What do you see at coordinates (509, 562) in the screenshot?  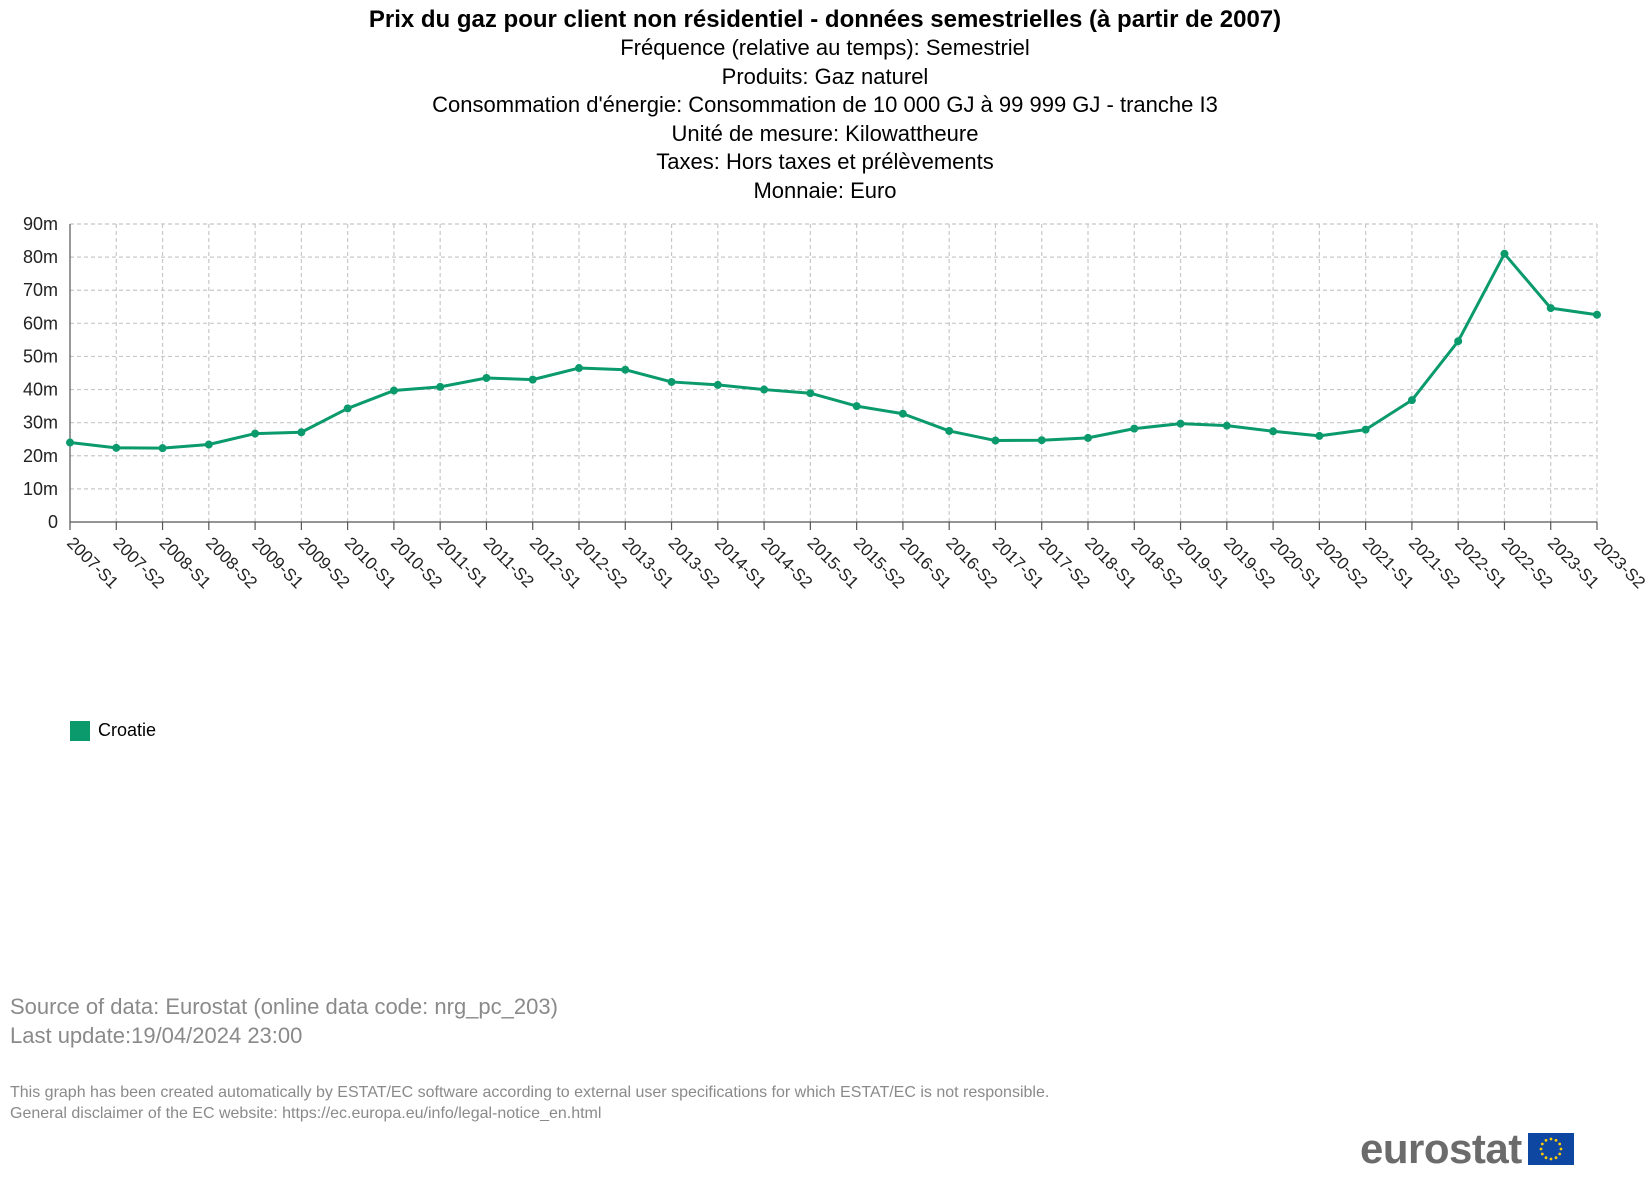 I see `x-tick-label: 2011-S2` at bounding box center [509, 562].